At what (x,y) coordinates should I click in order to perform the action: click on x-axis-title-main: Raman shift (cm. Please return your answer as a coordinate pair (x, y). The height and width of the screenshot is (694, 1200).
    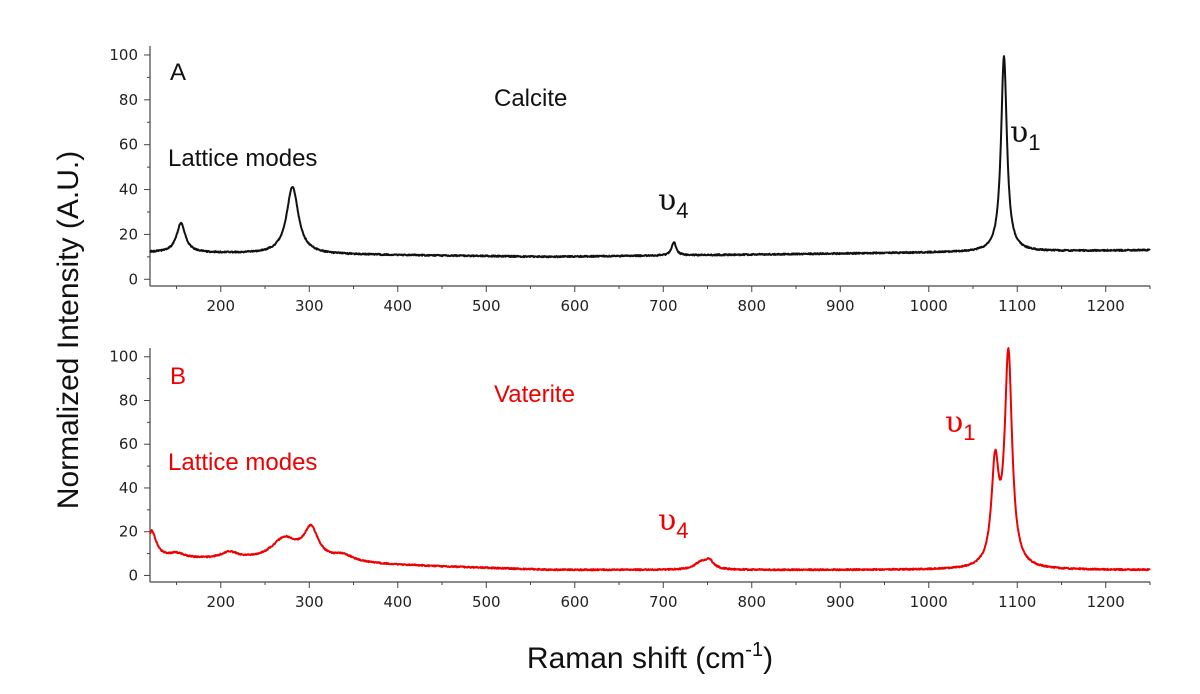
    Looking at the image, I should click on (636, 658).